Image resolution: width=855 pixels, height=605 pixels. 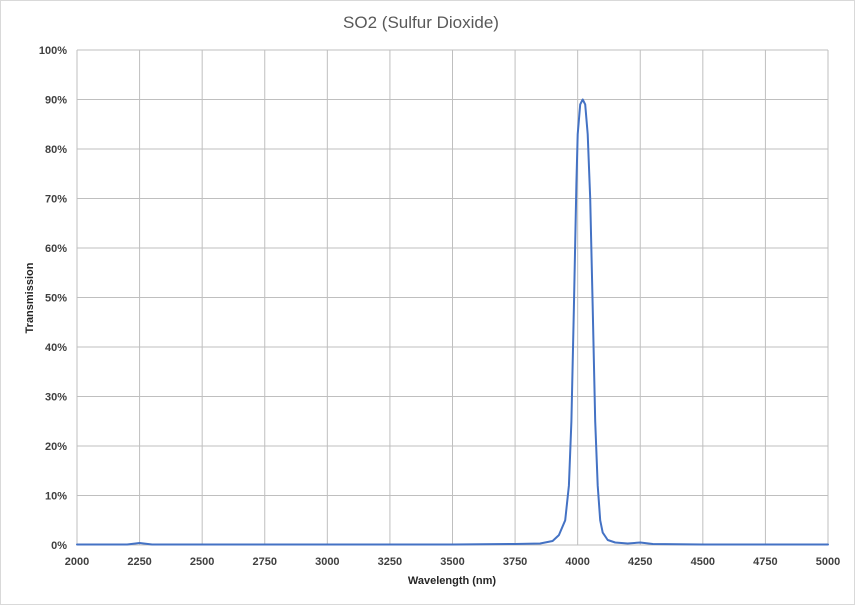 I want to click on y-tick-labels: 0% 10% 20% 30% 40% 50% 60% 70% 80% 90% 100%, so click(x=53, y=298).